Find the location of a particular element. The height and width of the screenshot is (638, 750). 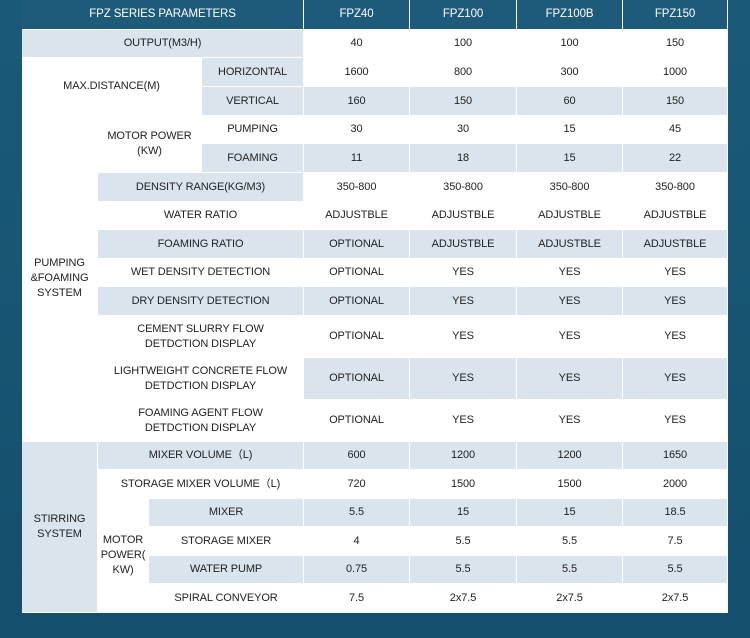

table-row: OUTPUT(M3/H) 40 100 100 150 is located at coordinates (375, 44).